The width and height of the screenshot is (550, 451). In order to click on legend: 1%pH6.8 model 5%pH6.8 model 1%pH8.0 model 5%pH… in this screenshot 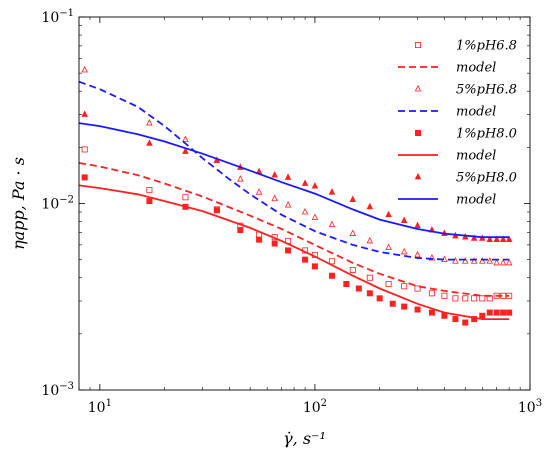, I will do `click(457, 123)`.